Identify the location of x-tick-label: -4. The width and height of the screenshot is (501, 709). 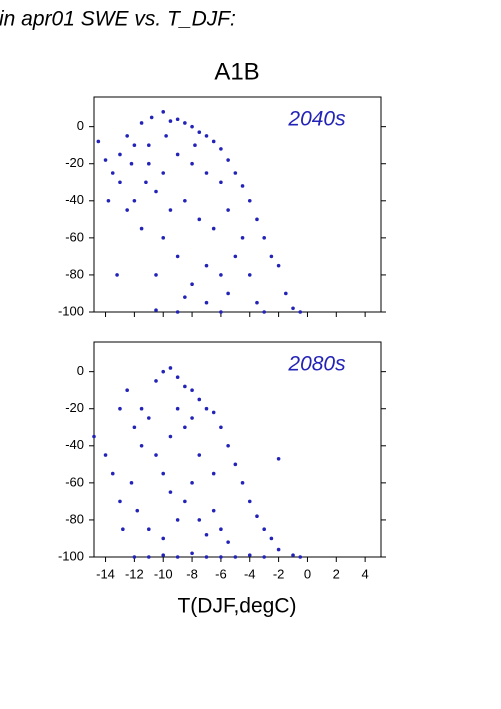
(250, 573).